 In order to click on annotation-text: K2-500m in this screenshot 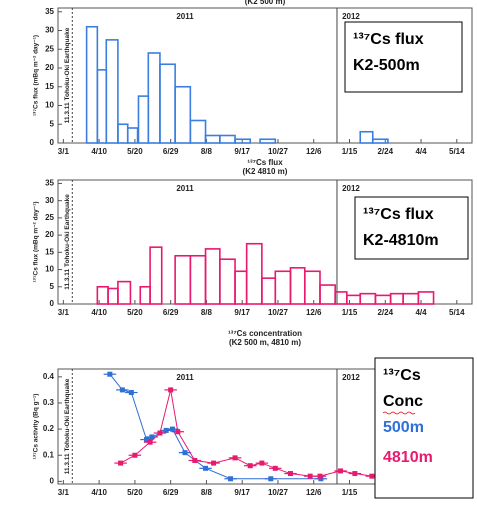, I will do `click(386, 65)`.